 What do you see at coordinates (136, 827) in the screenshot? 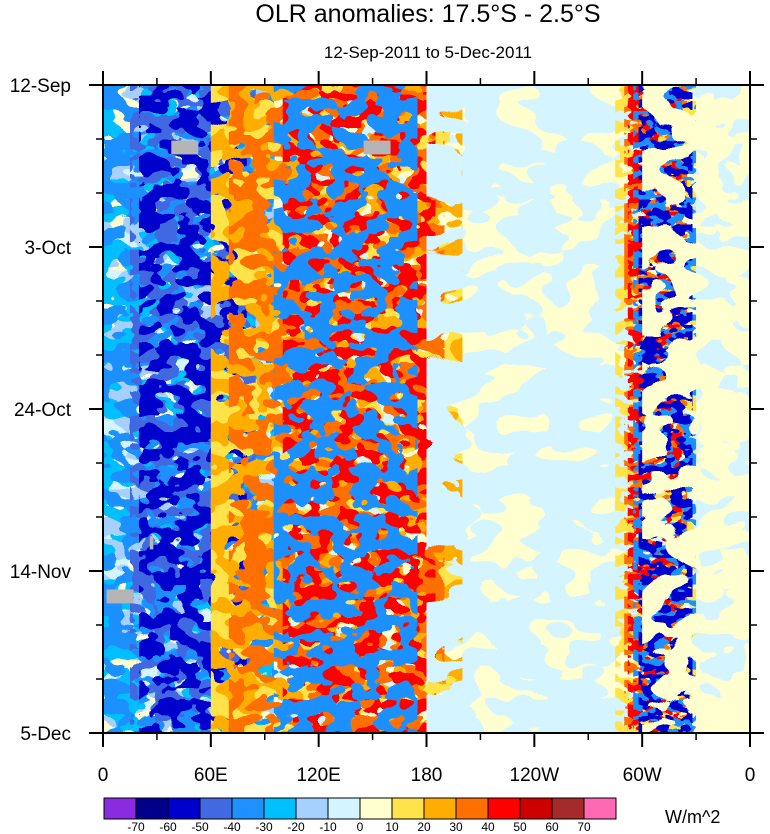
I see `colorbar-label: -70` at bounding box center [136, 827].